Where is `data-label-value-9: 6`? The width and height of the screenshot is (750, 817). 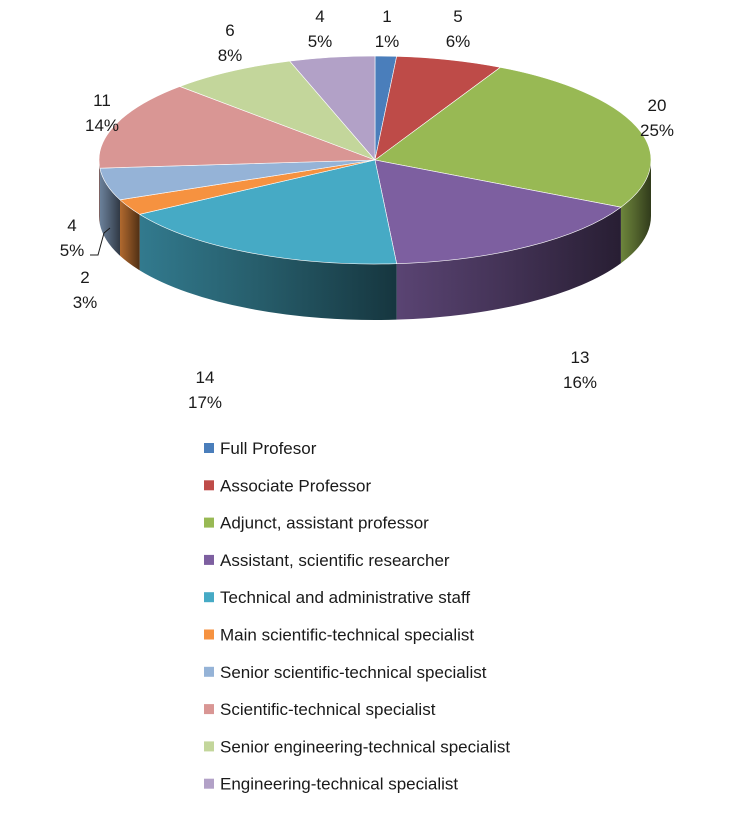 data-label-value-9: 6 is located at coordinates (229, 30).